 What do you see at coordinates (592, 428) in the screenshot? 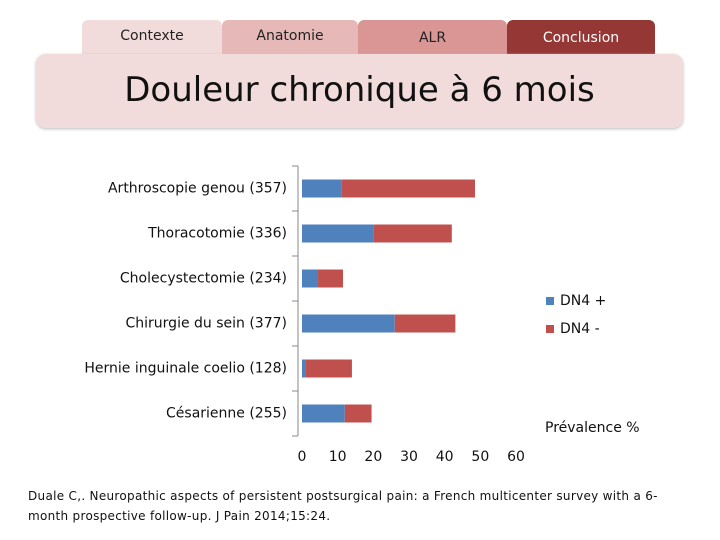
I see `x-axis-label: Prévalence %` at bounding box center [592, 428].